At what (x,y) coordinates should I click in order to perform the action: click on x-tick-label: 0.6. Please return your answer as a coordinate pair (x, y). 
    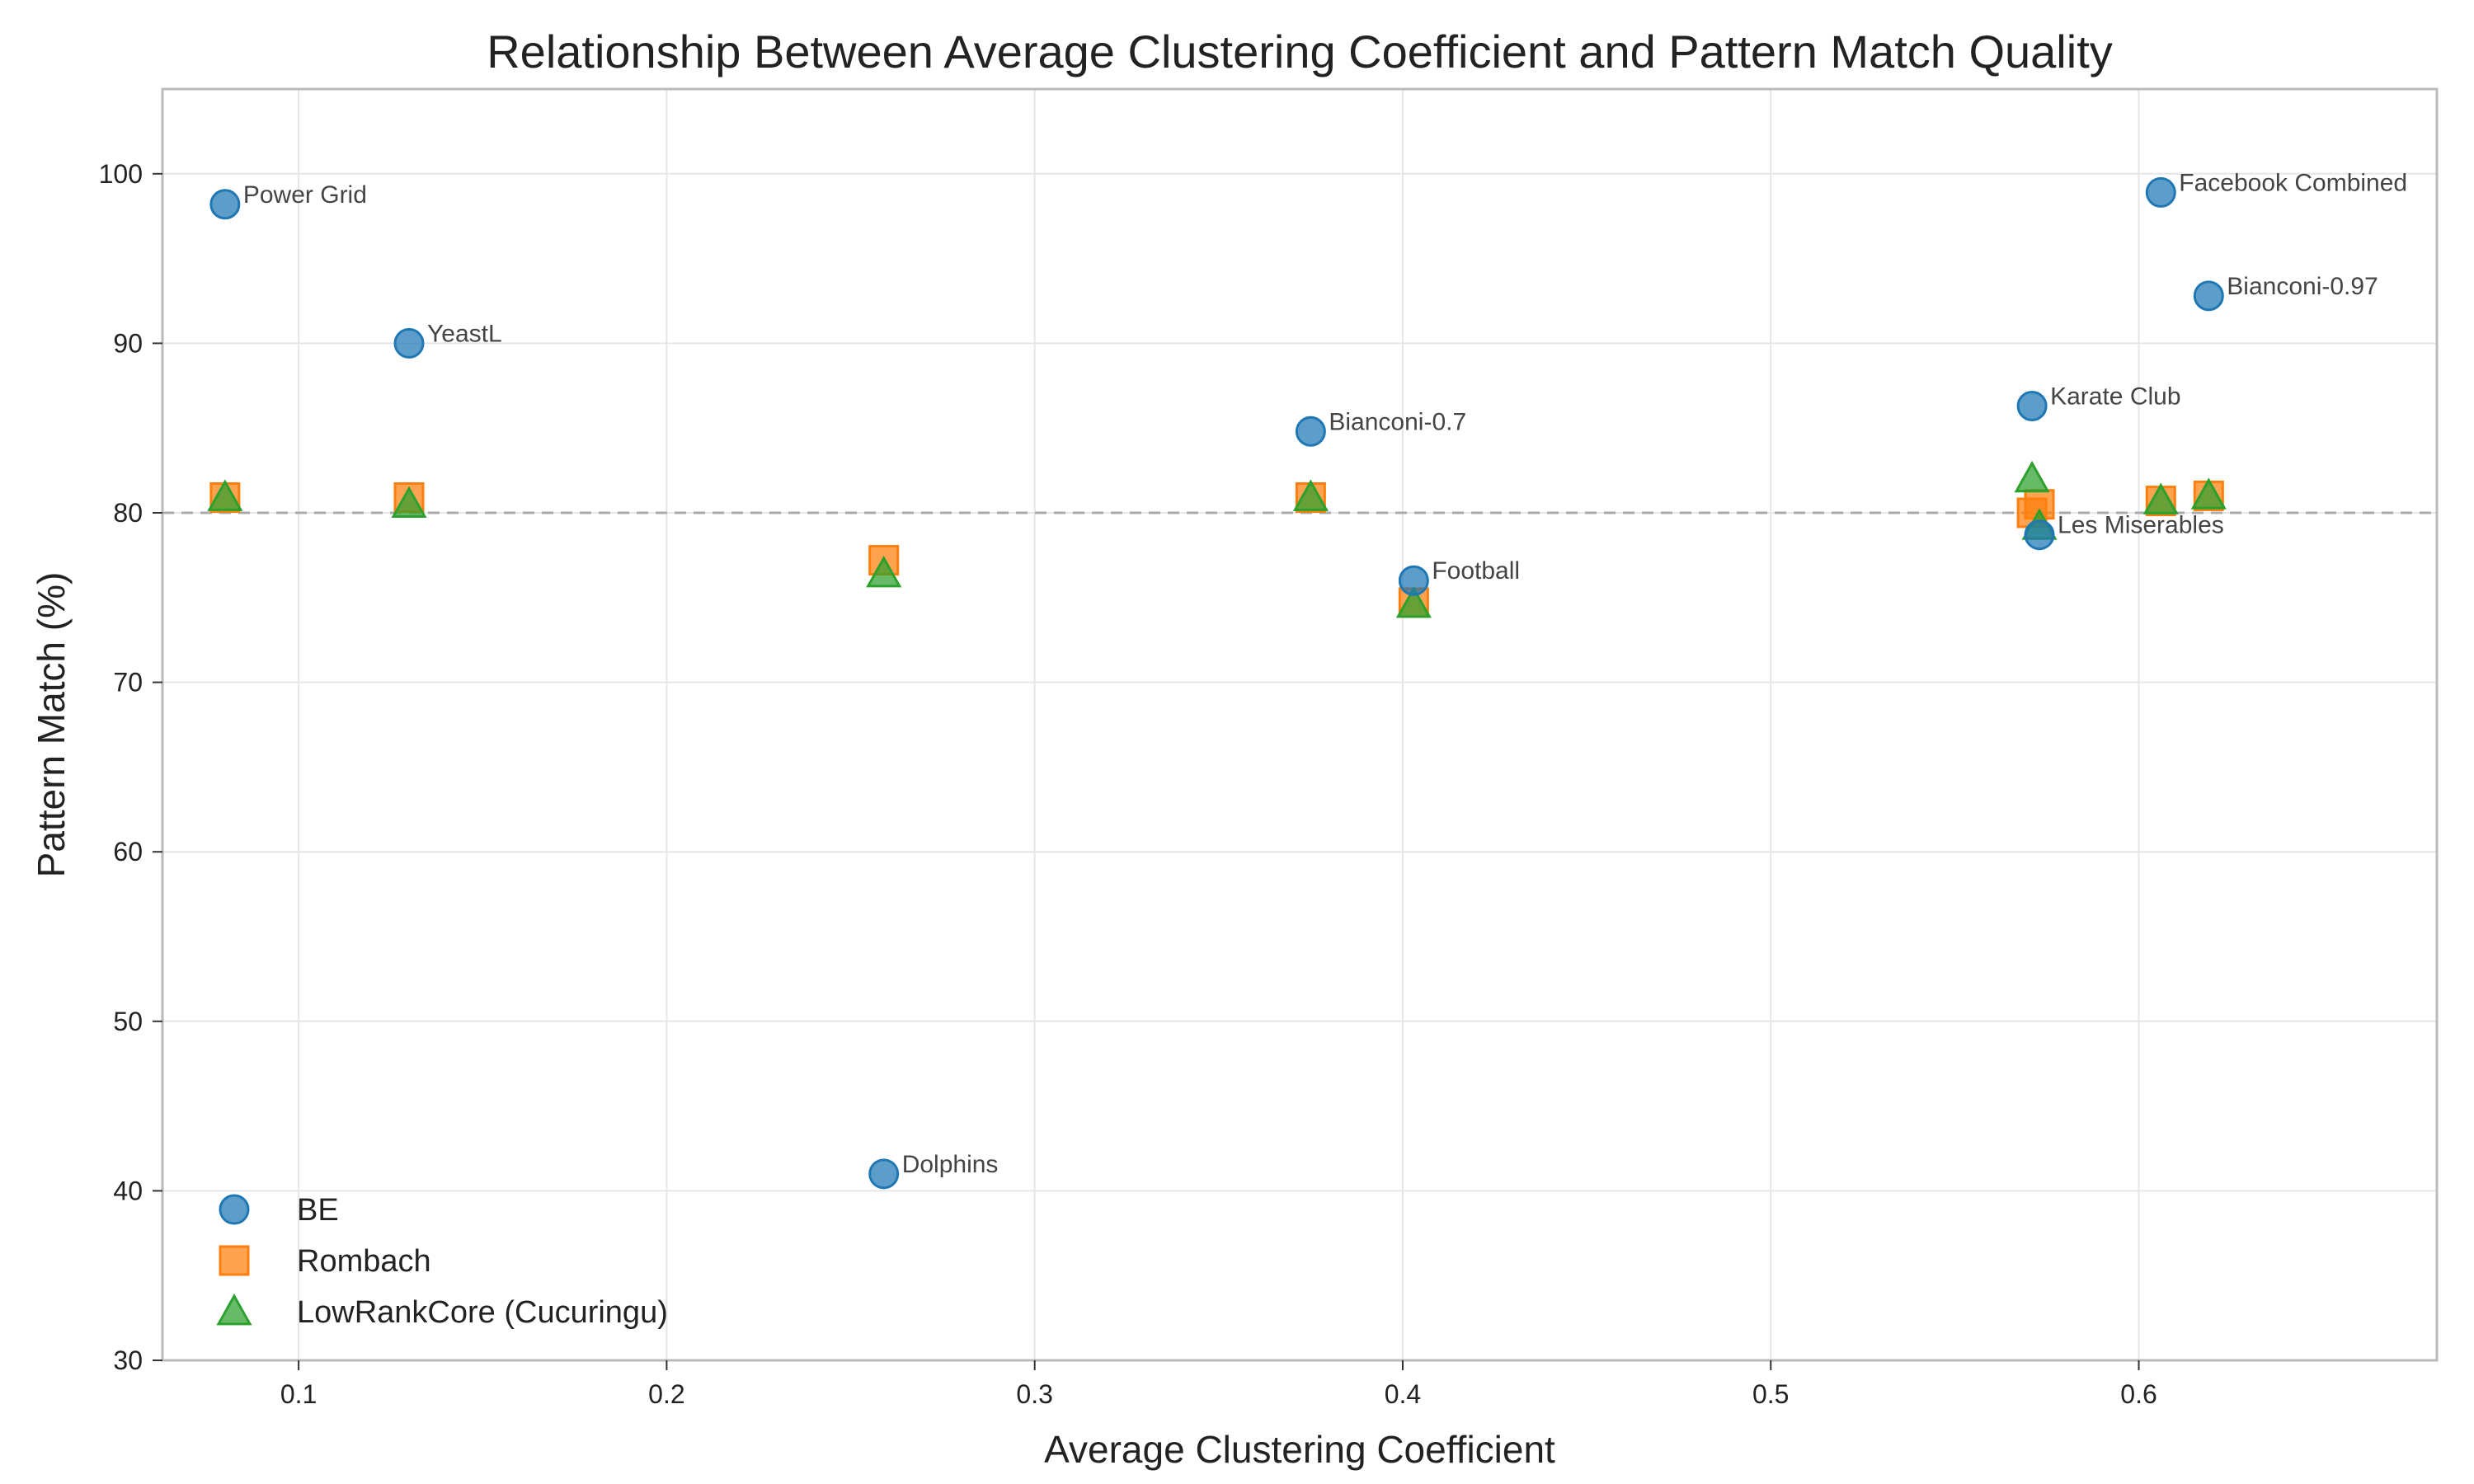
    Looking at the image, I should click on (2138, 1394).